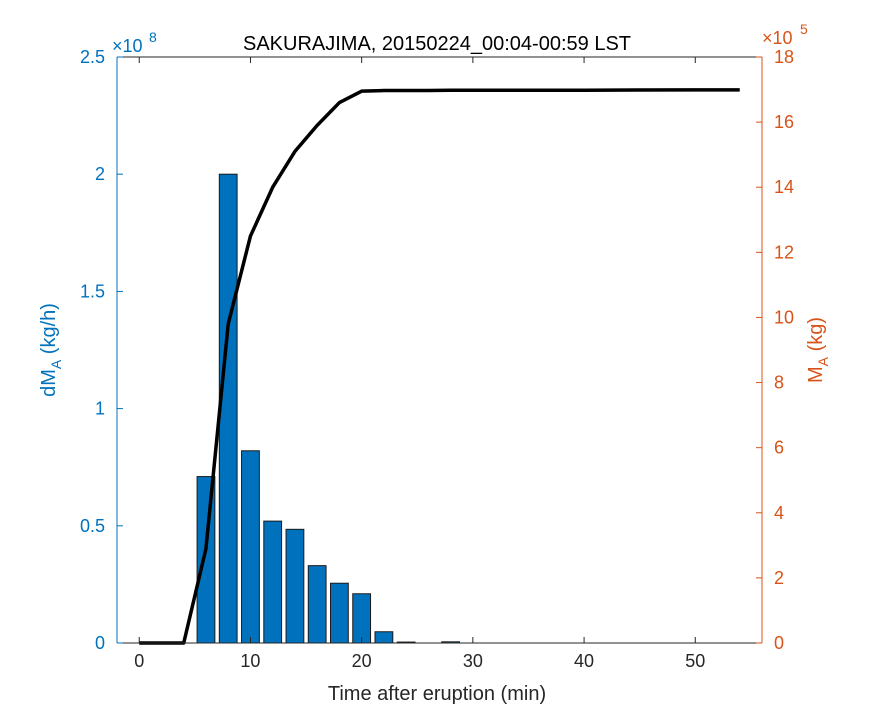 The height and width of the screenshot is (723, 875). Describe the element at coordinates (779, 513) in the screenshot. I see `y-right-tick-label: 4` at that location.